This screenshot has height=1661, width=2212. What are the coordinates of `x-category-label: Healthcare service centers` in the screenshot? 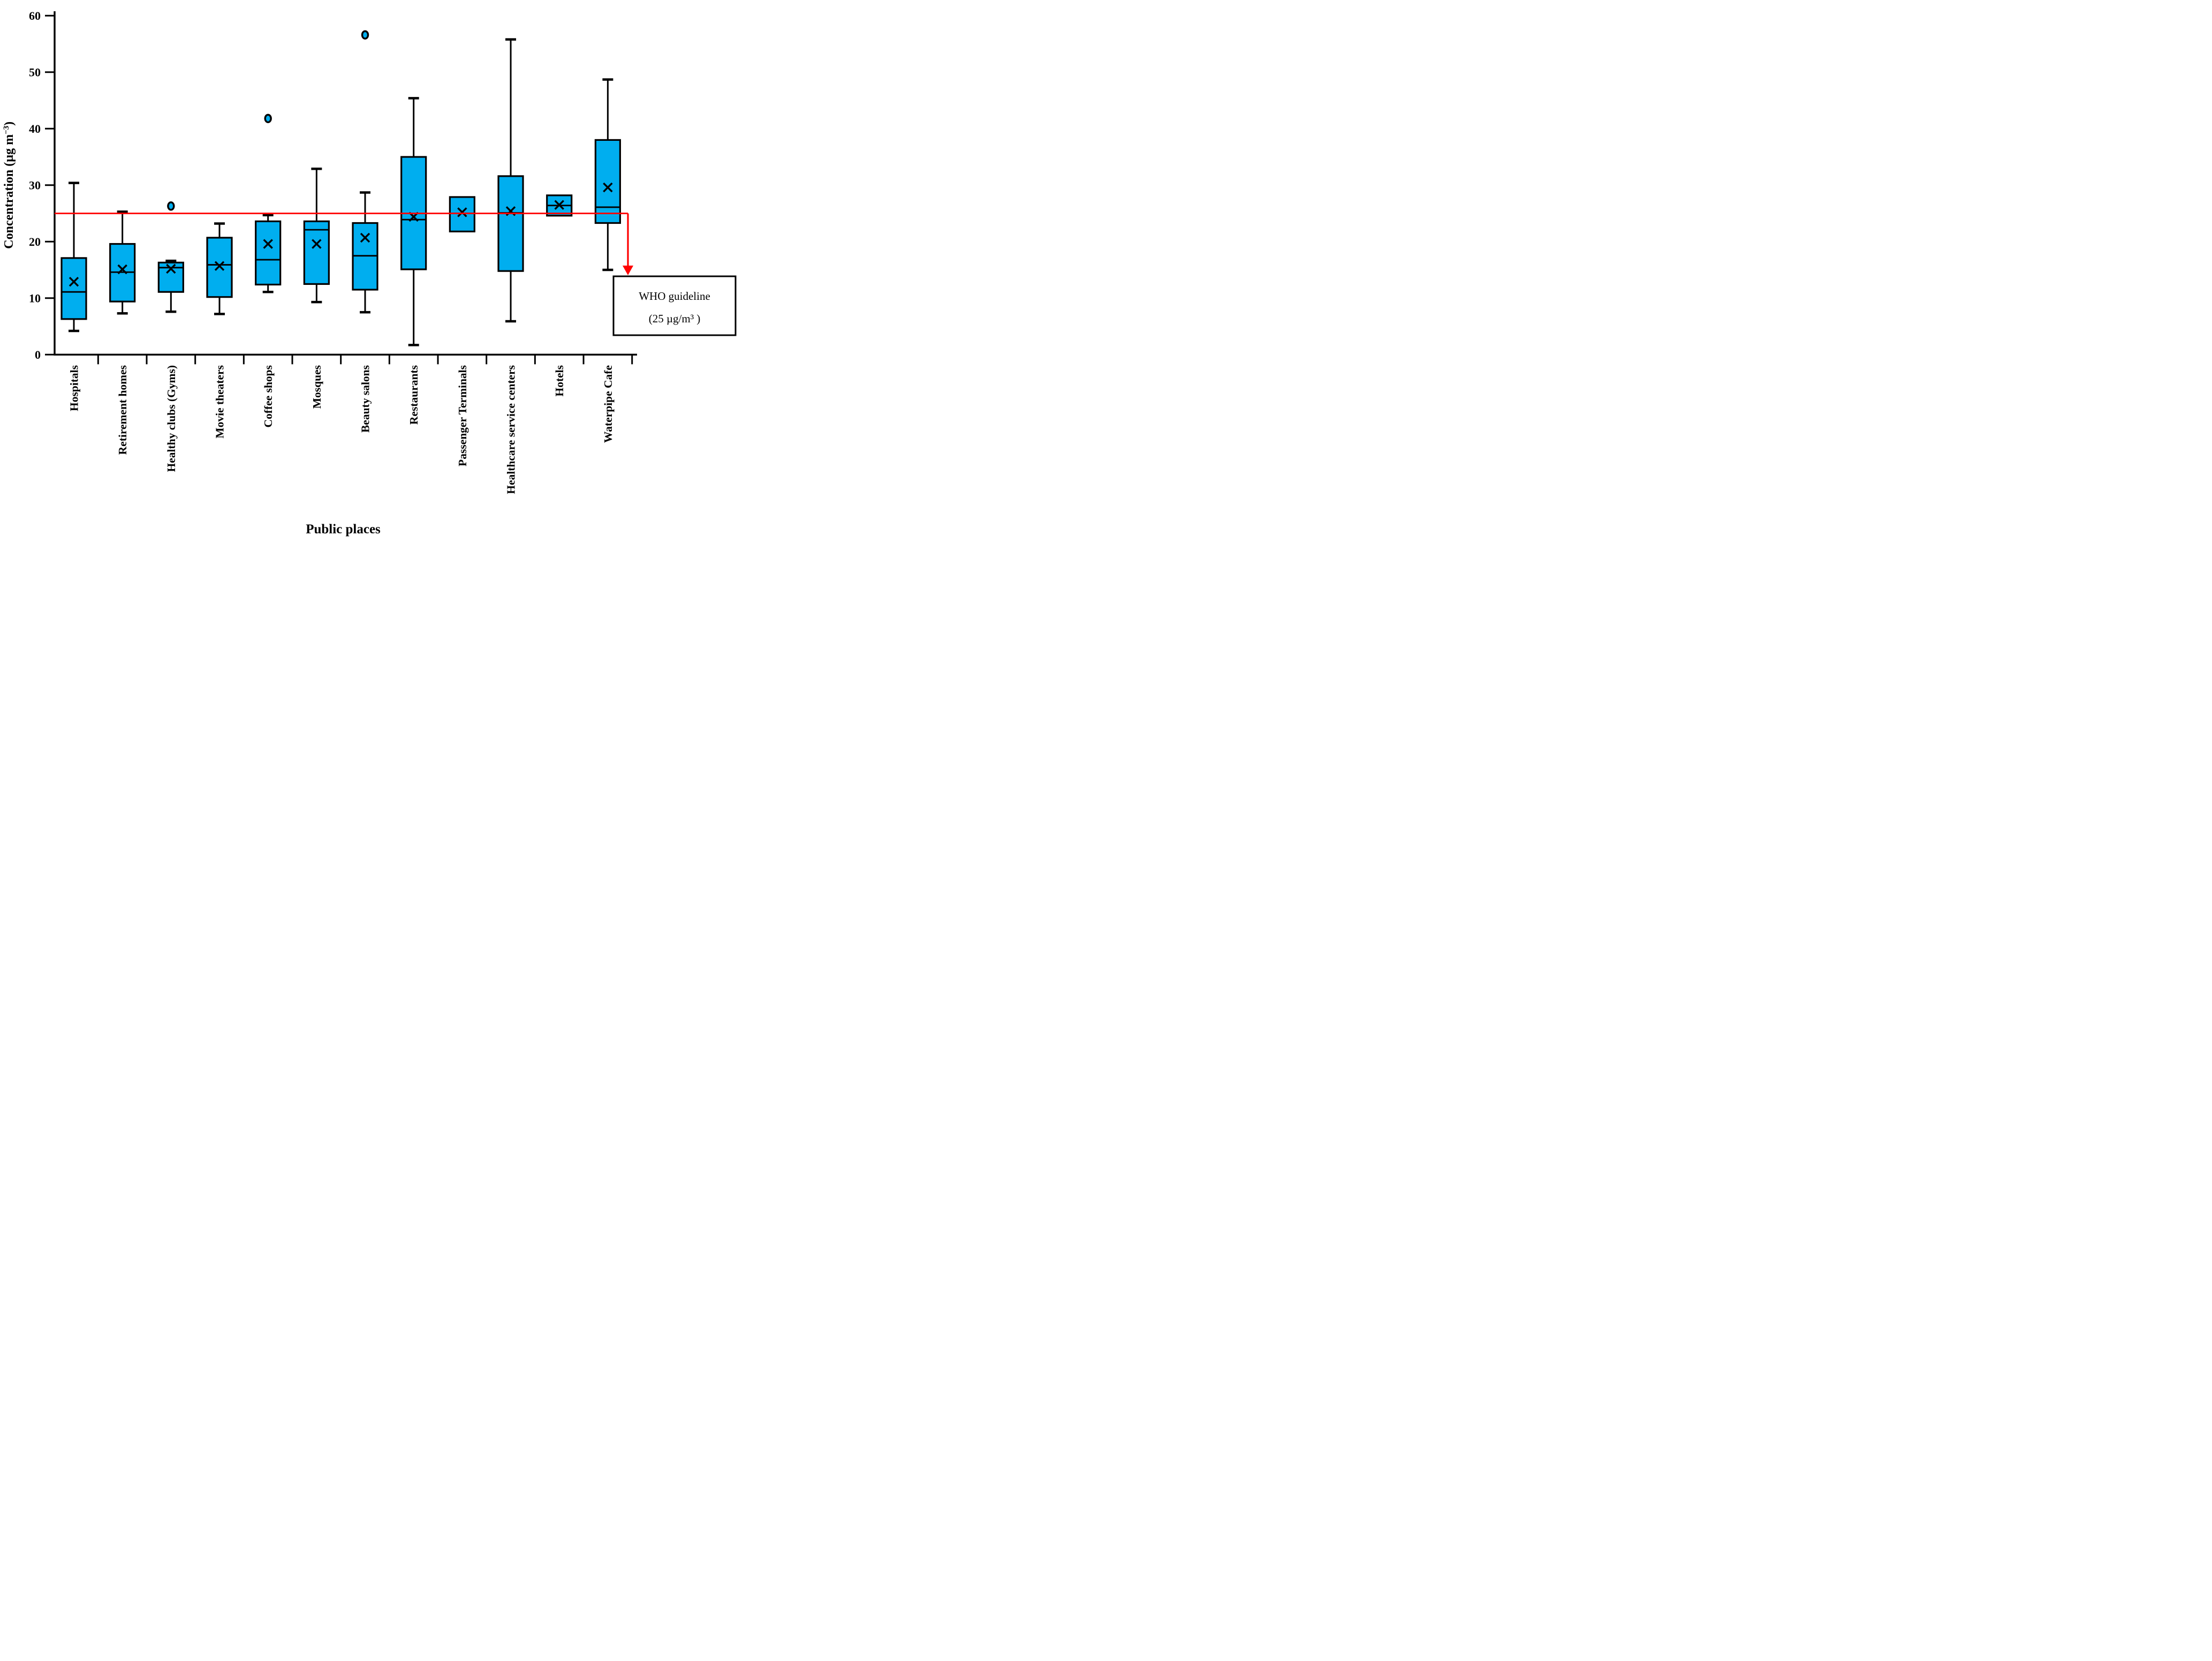 It's located at (512, 429).